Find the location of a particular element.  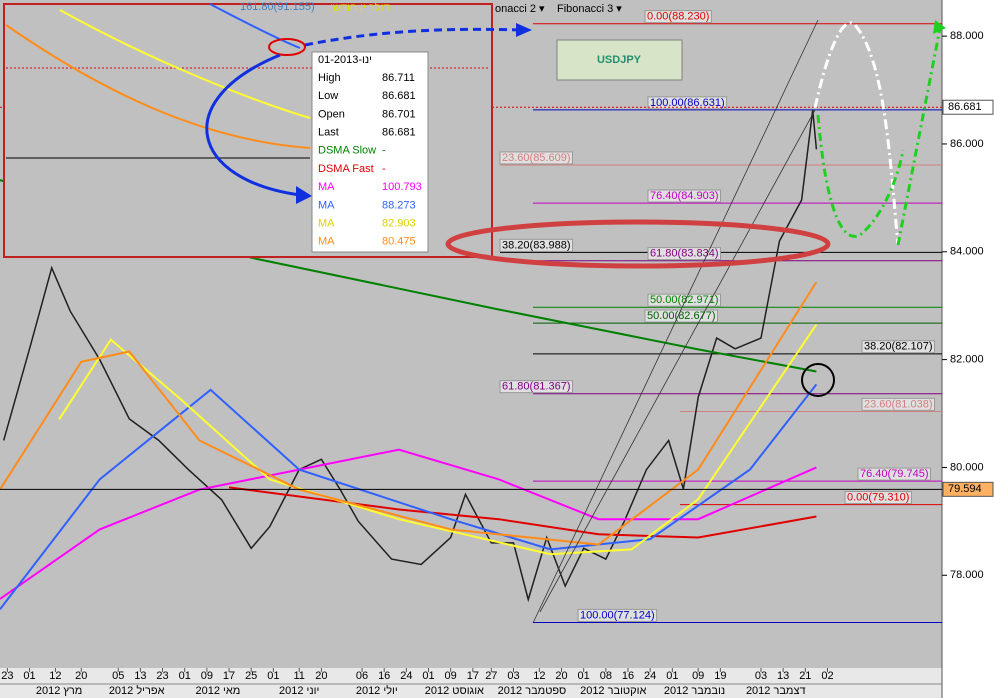

info-label: Low is located at coordinates (328, 96).